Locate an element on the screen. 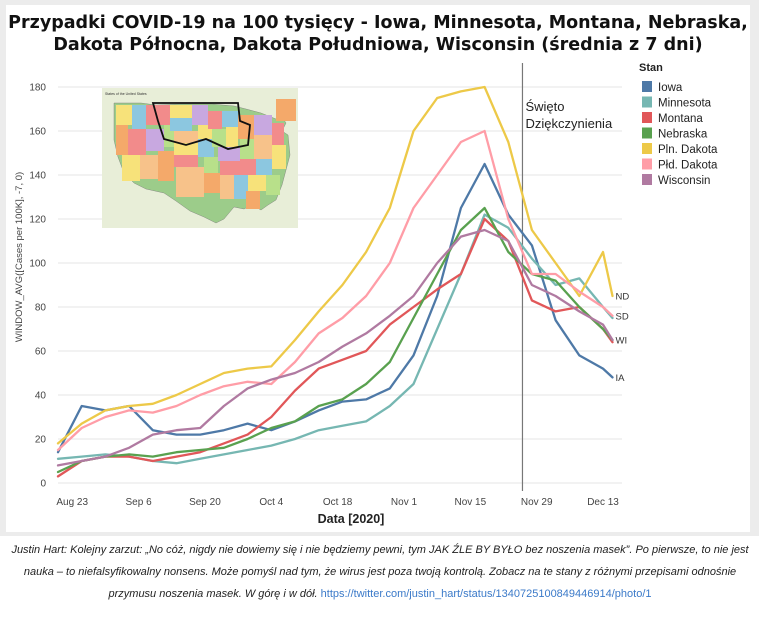 Image resolution: width=759 pixels, height=626 pixels. x-tick-label: Nov 29 is located at coordinates (537, 502).